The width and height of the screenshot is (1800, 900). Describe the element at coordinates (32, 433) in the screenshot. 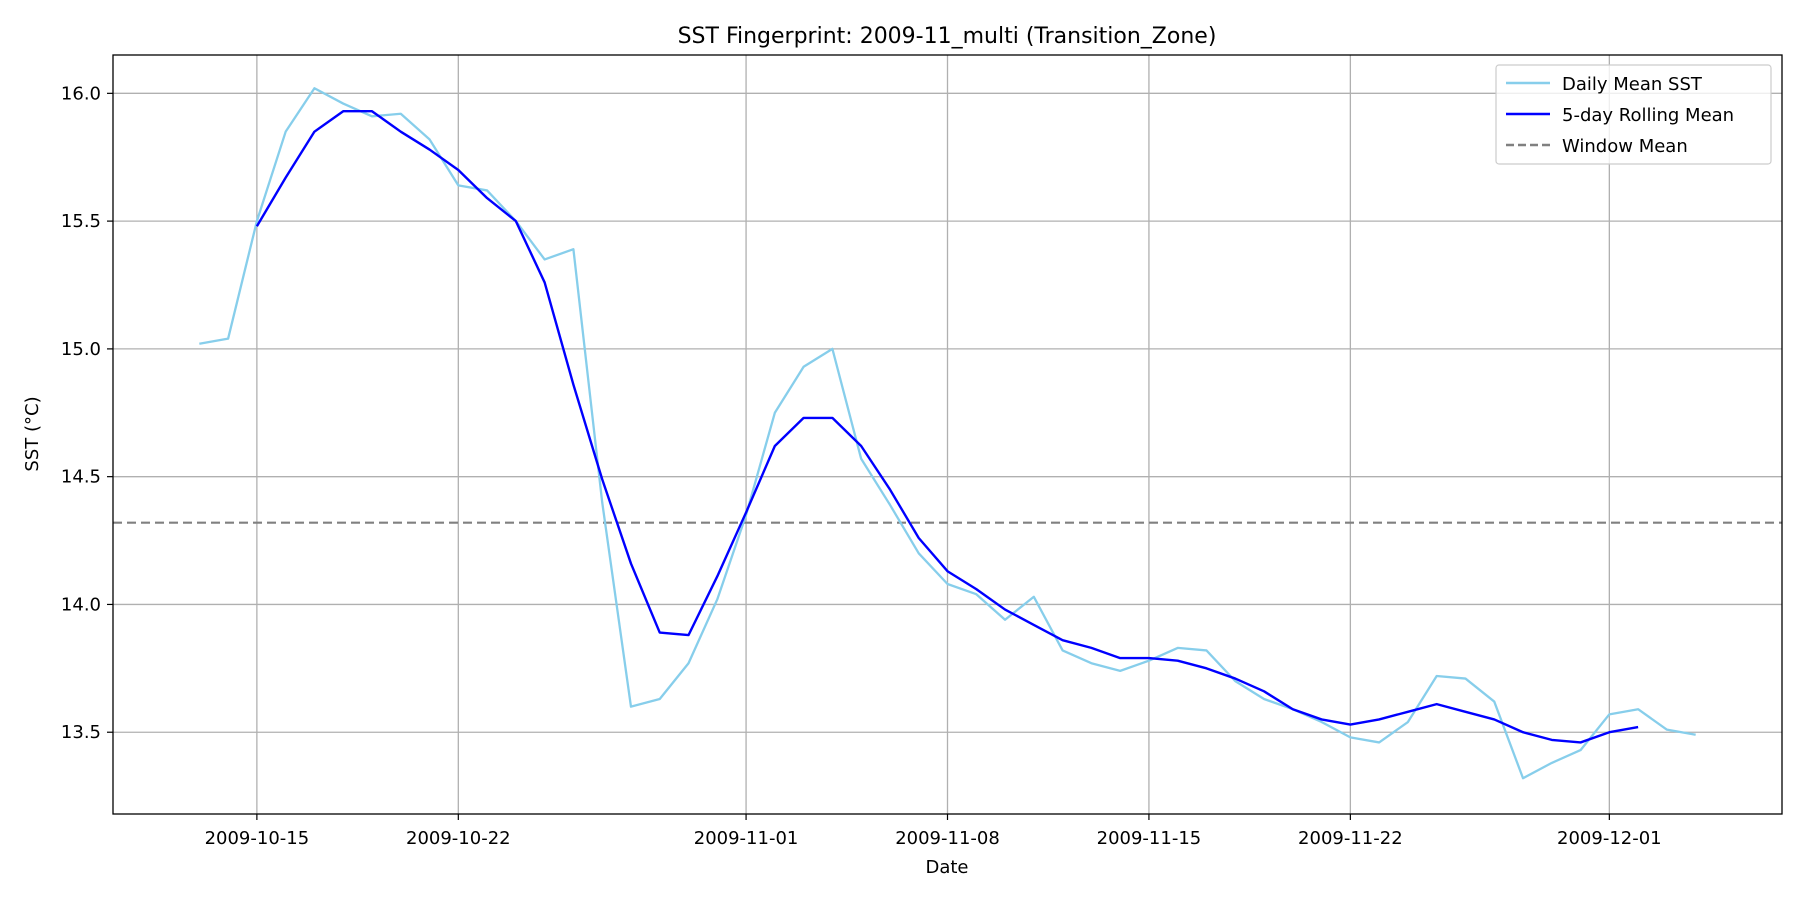

I see `y-axis-label: SST (°C)` at that location.